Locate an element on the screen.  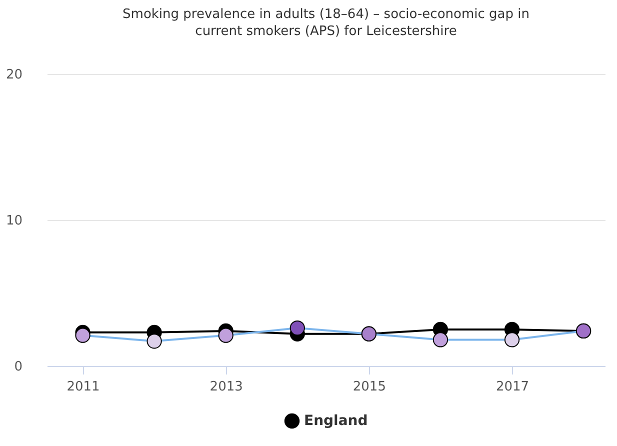
x-tick-label: 2011 is located at coordinates (83, 387).